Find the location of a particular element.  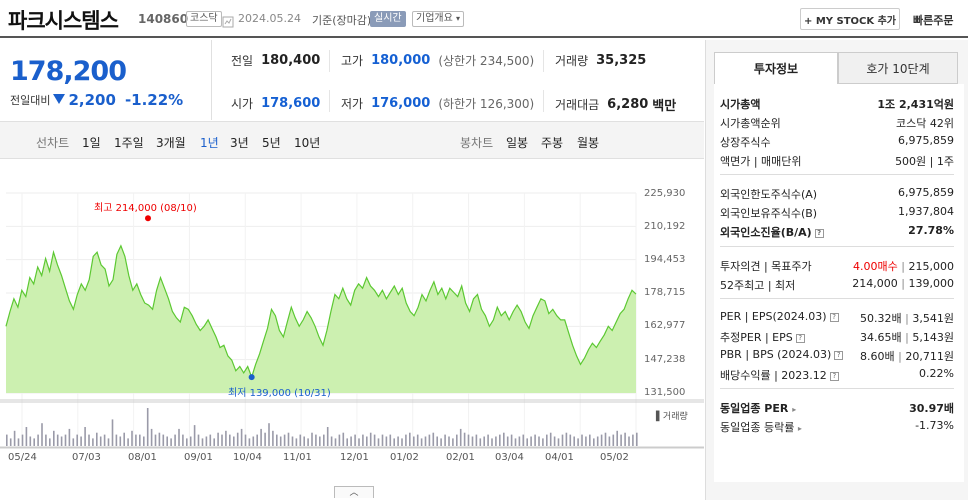

volume: 거래량 35,325 is located at coordinates (600, 60).